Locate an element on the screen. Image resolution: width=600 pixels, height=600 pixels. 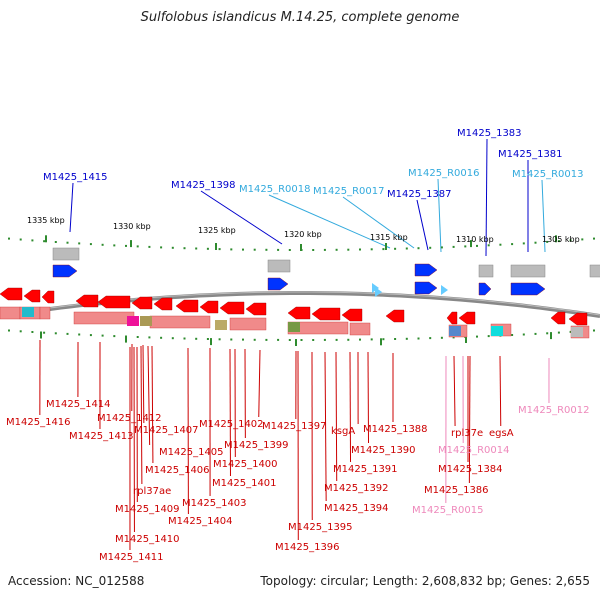
gene-label: M1425_1405 is located at coordinates (191, 452).